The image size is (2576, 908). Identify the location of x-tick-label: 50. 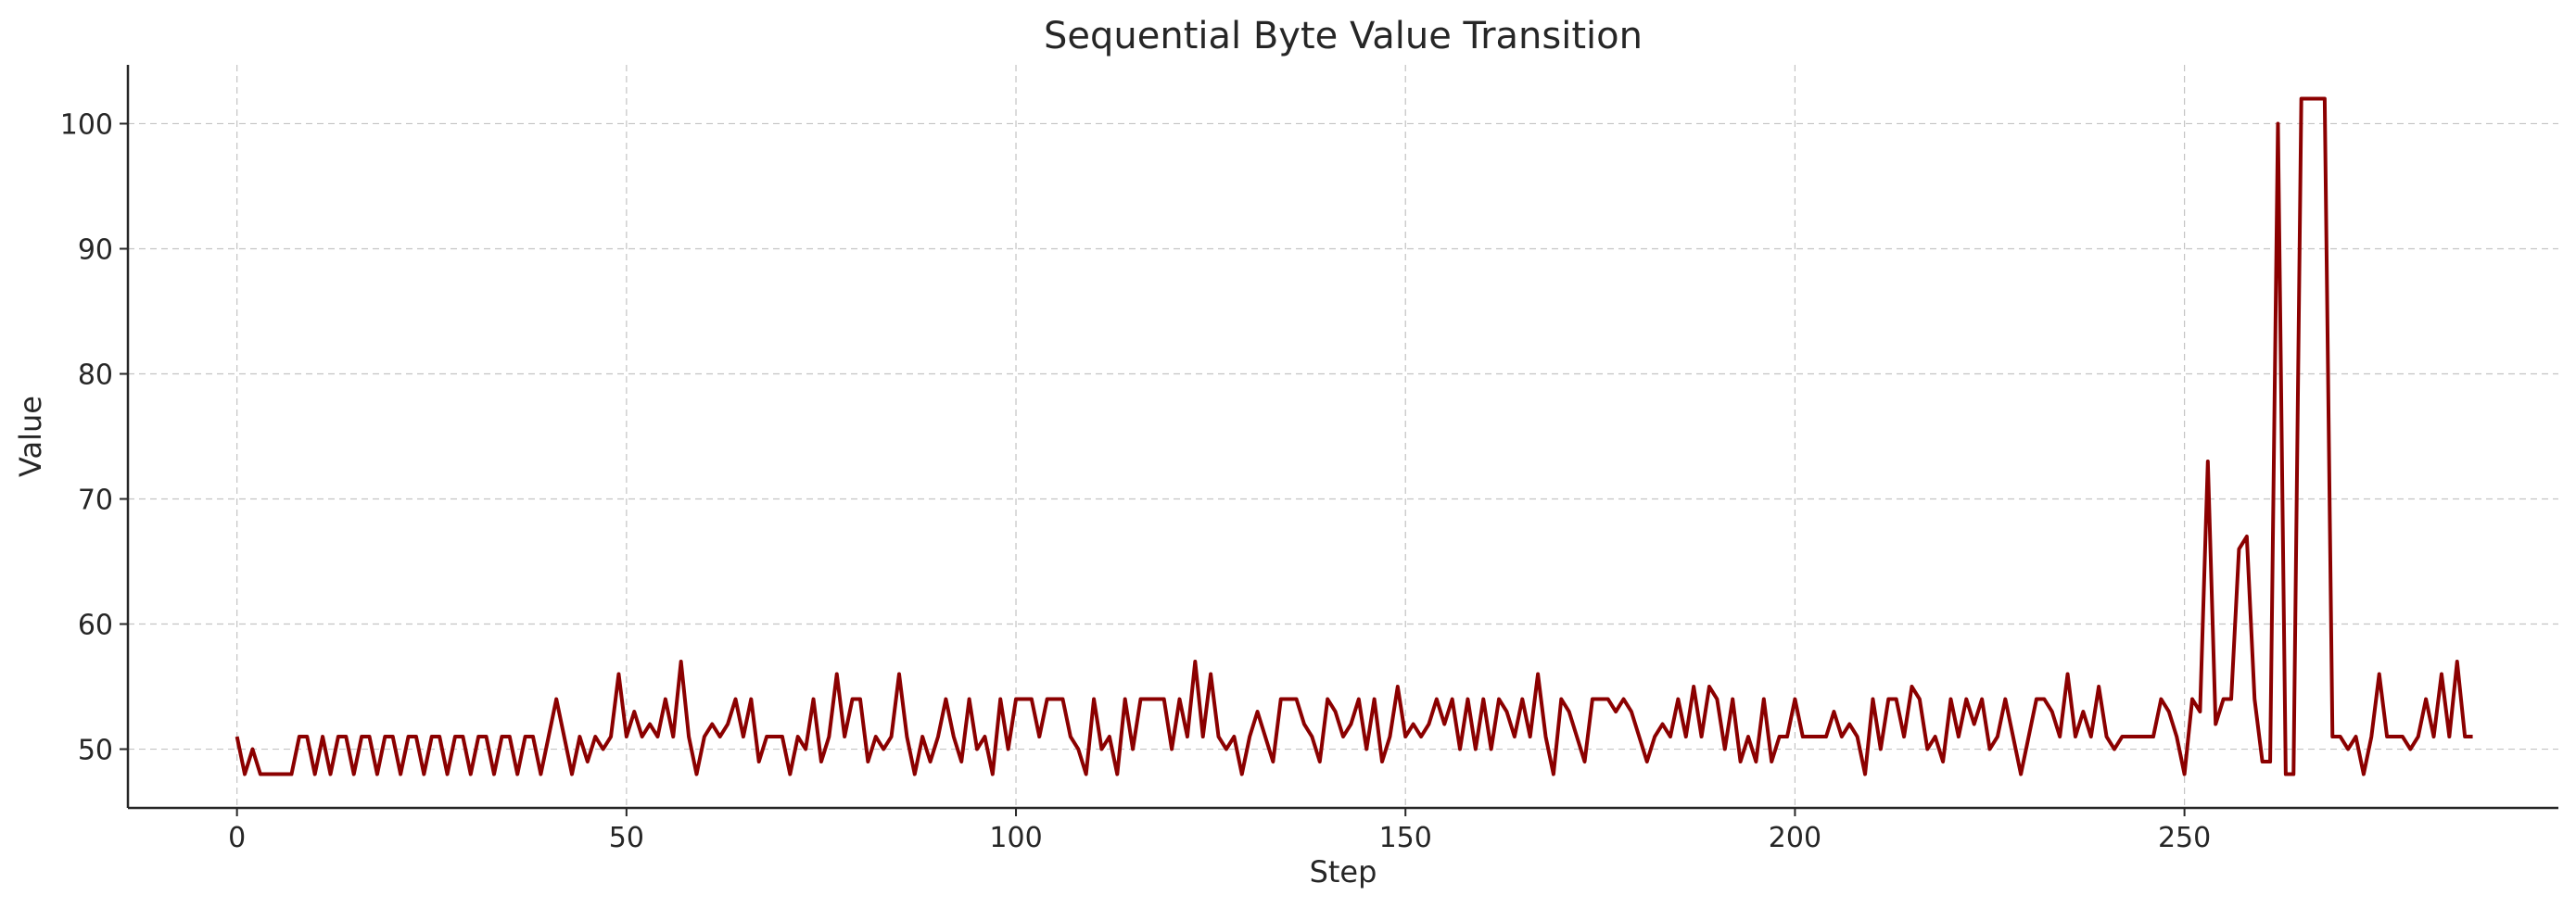
(626, 838).